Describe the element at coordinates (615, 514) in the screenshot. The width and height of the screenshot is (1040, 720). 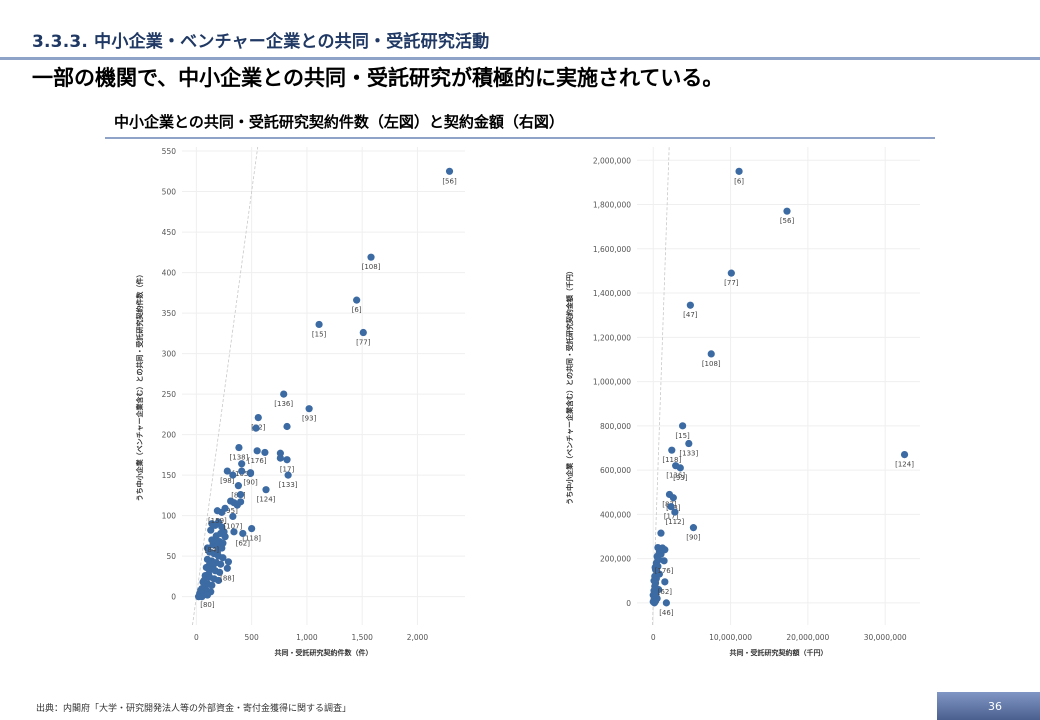
I see `y-tick-label: 400,000` at that location.